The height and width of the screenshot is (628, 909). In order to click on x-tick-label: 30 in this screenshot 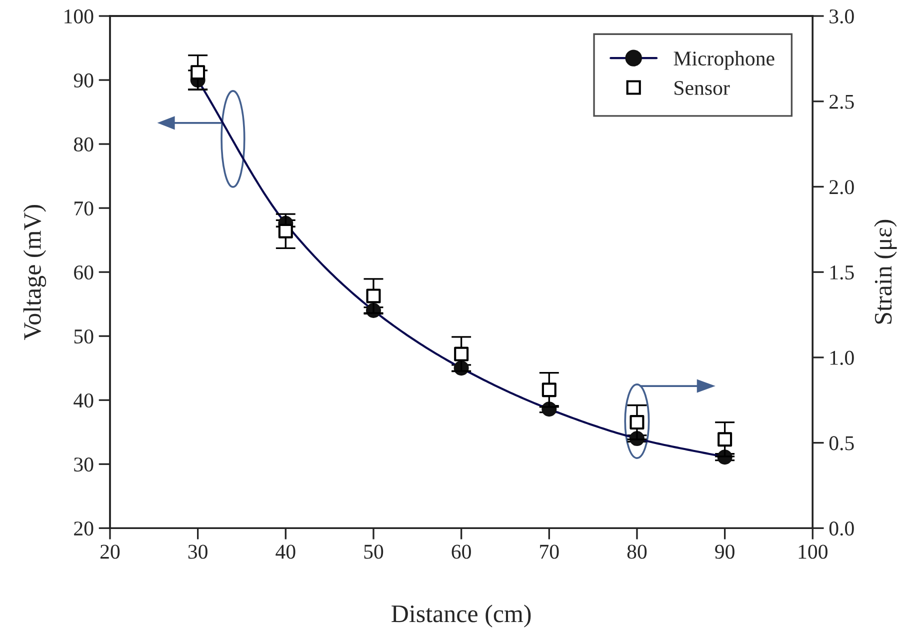, I will do `click(198, 551)`.